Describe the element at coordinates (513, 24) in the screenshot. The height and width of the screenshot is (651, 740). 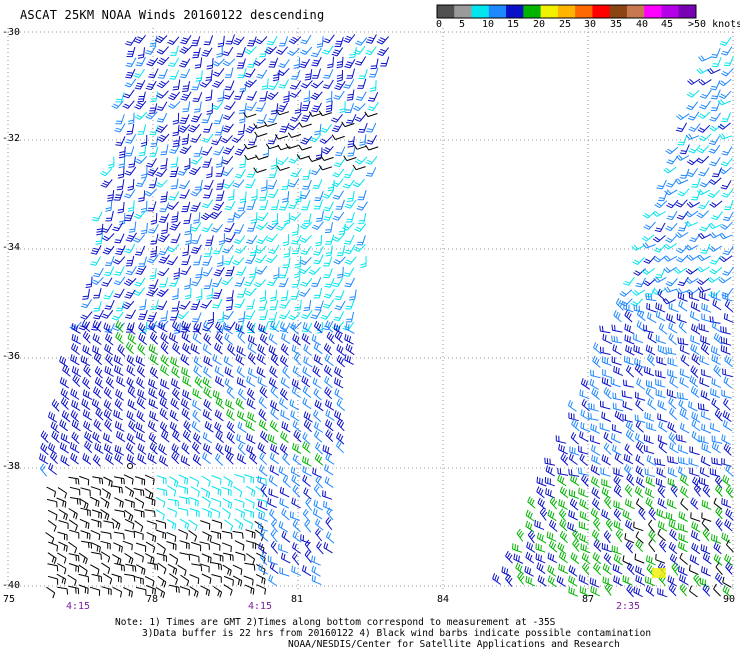
I see `legend-label-15: 15` at that location.